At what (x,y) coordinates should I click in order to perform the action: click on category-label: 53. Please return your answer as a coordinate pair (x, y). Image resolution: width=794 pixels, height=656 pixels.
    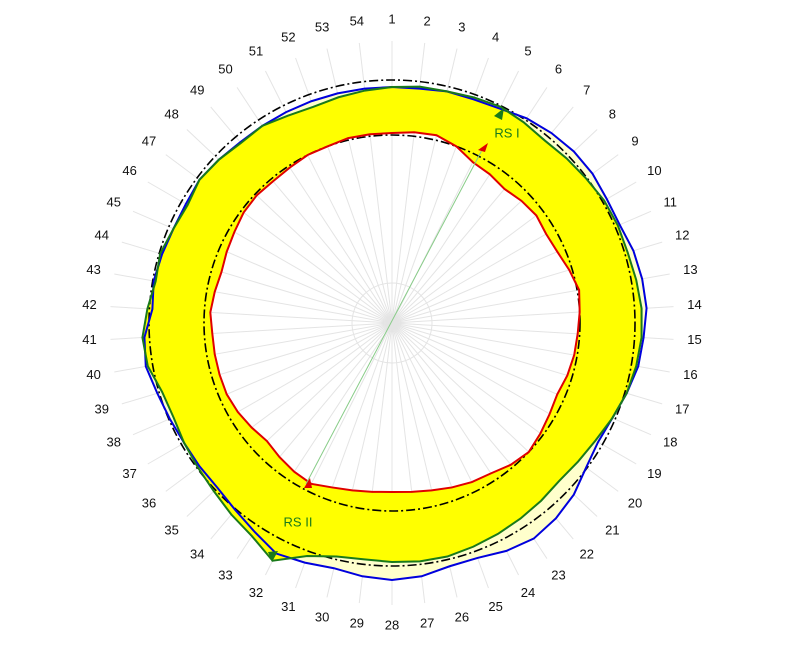
    Looking at the image, I should click on (322, 27).